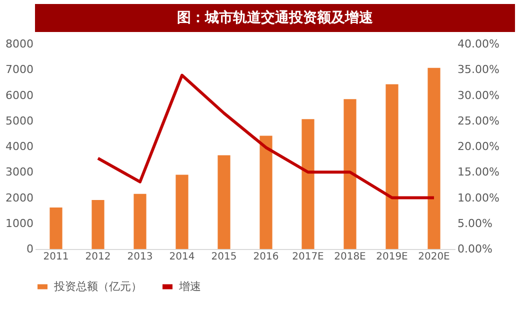 This screenshot has height=334, width=520. Describe the element at coordinates (392, 257) in the screenshot. I see `x-tick-label: 2019E` at that location.